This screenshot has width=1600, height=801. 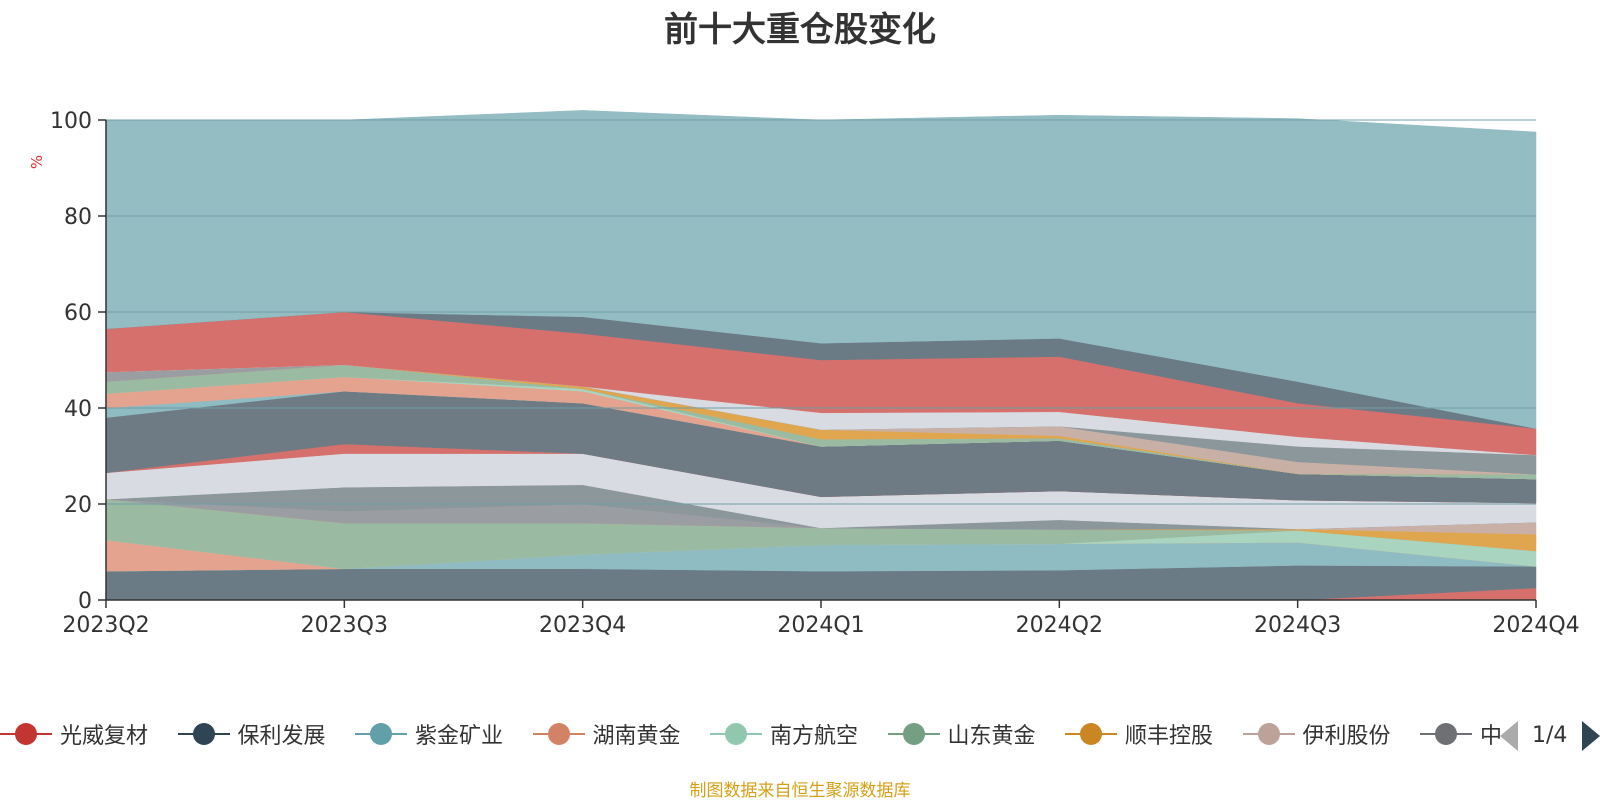 I want to click on y-tick-label: 60, so click(x=78, y=313).